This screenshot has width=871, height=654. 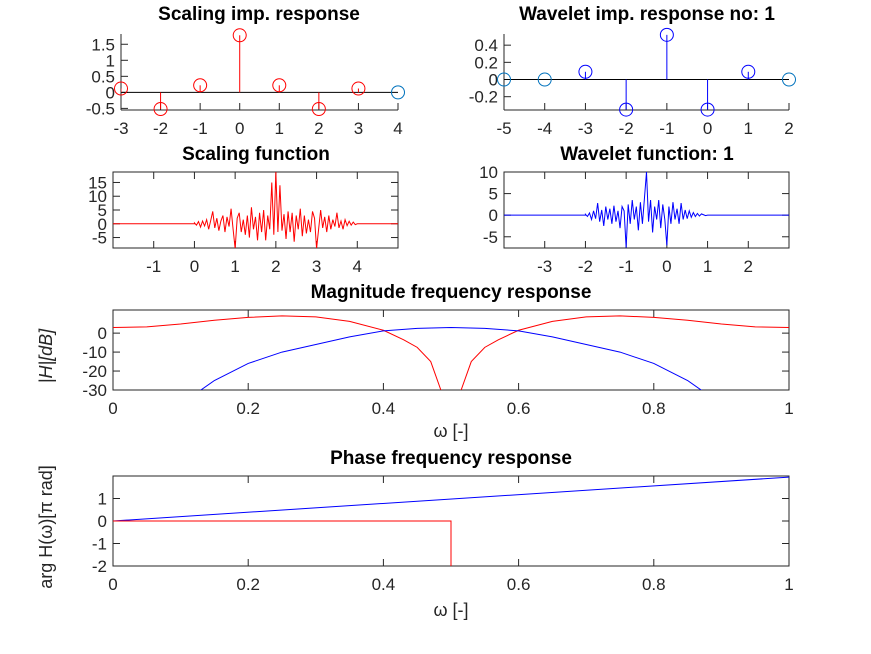 I want to click on x-tick-label: -5, so click(x=503, y=128).